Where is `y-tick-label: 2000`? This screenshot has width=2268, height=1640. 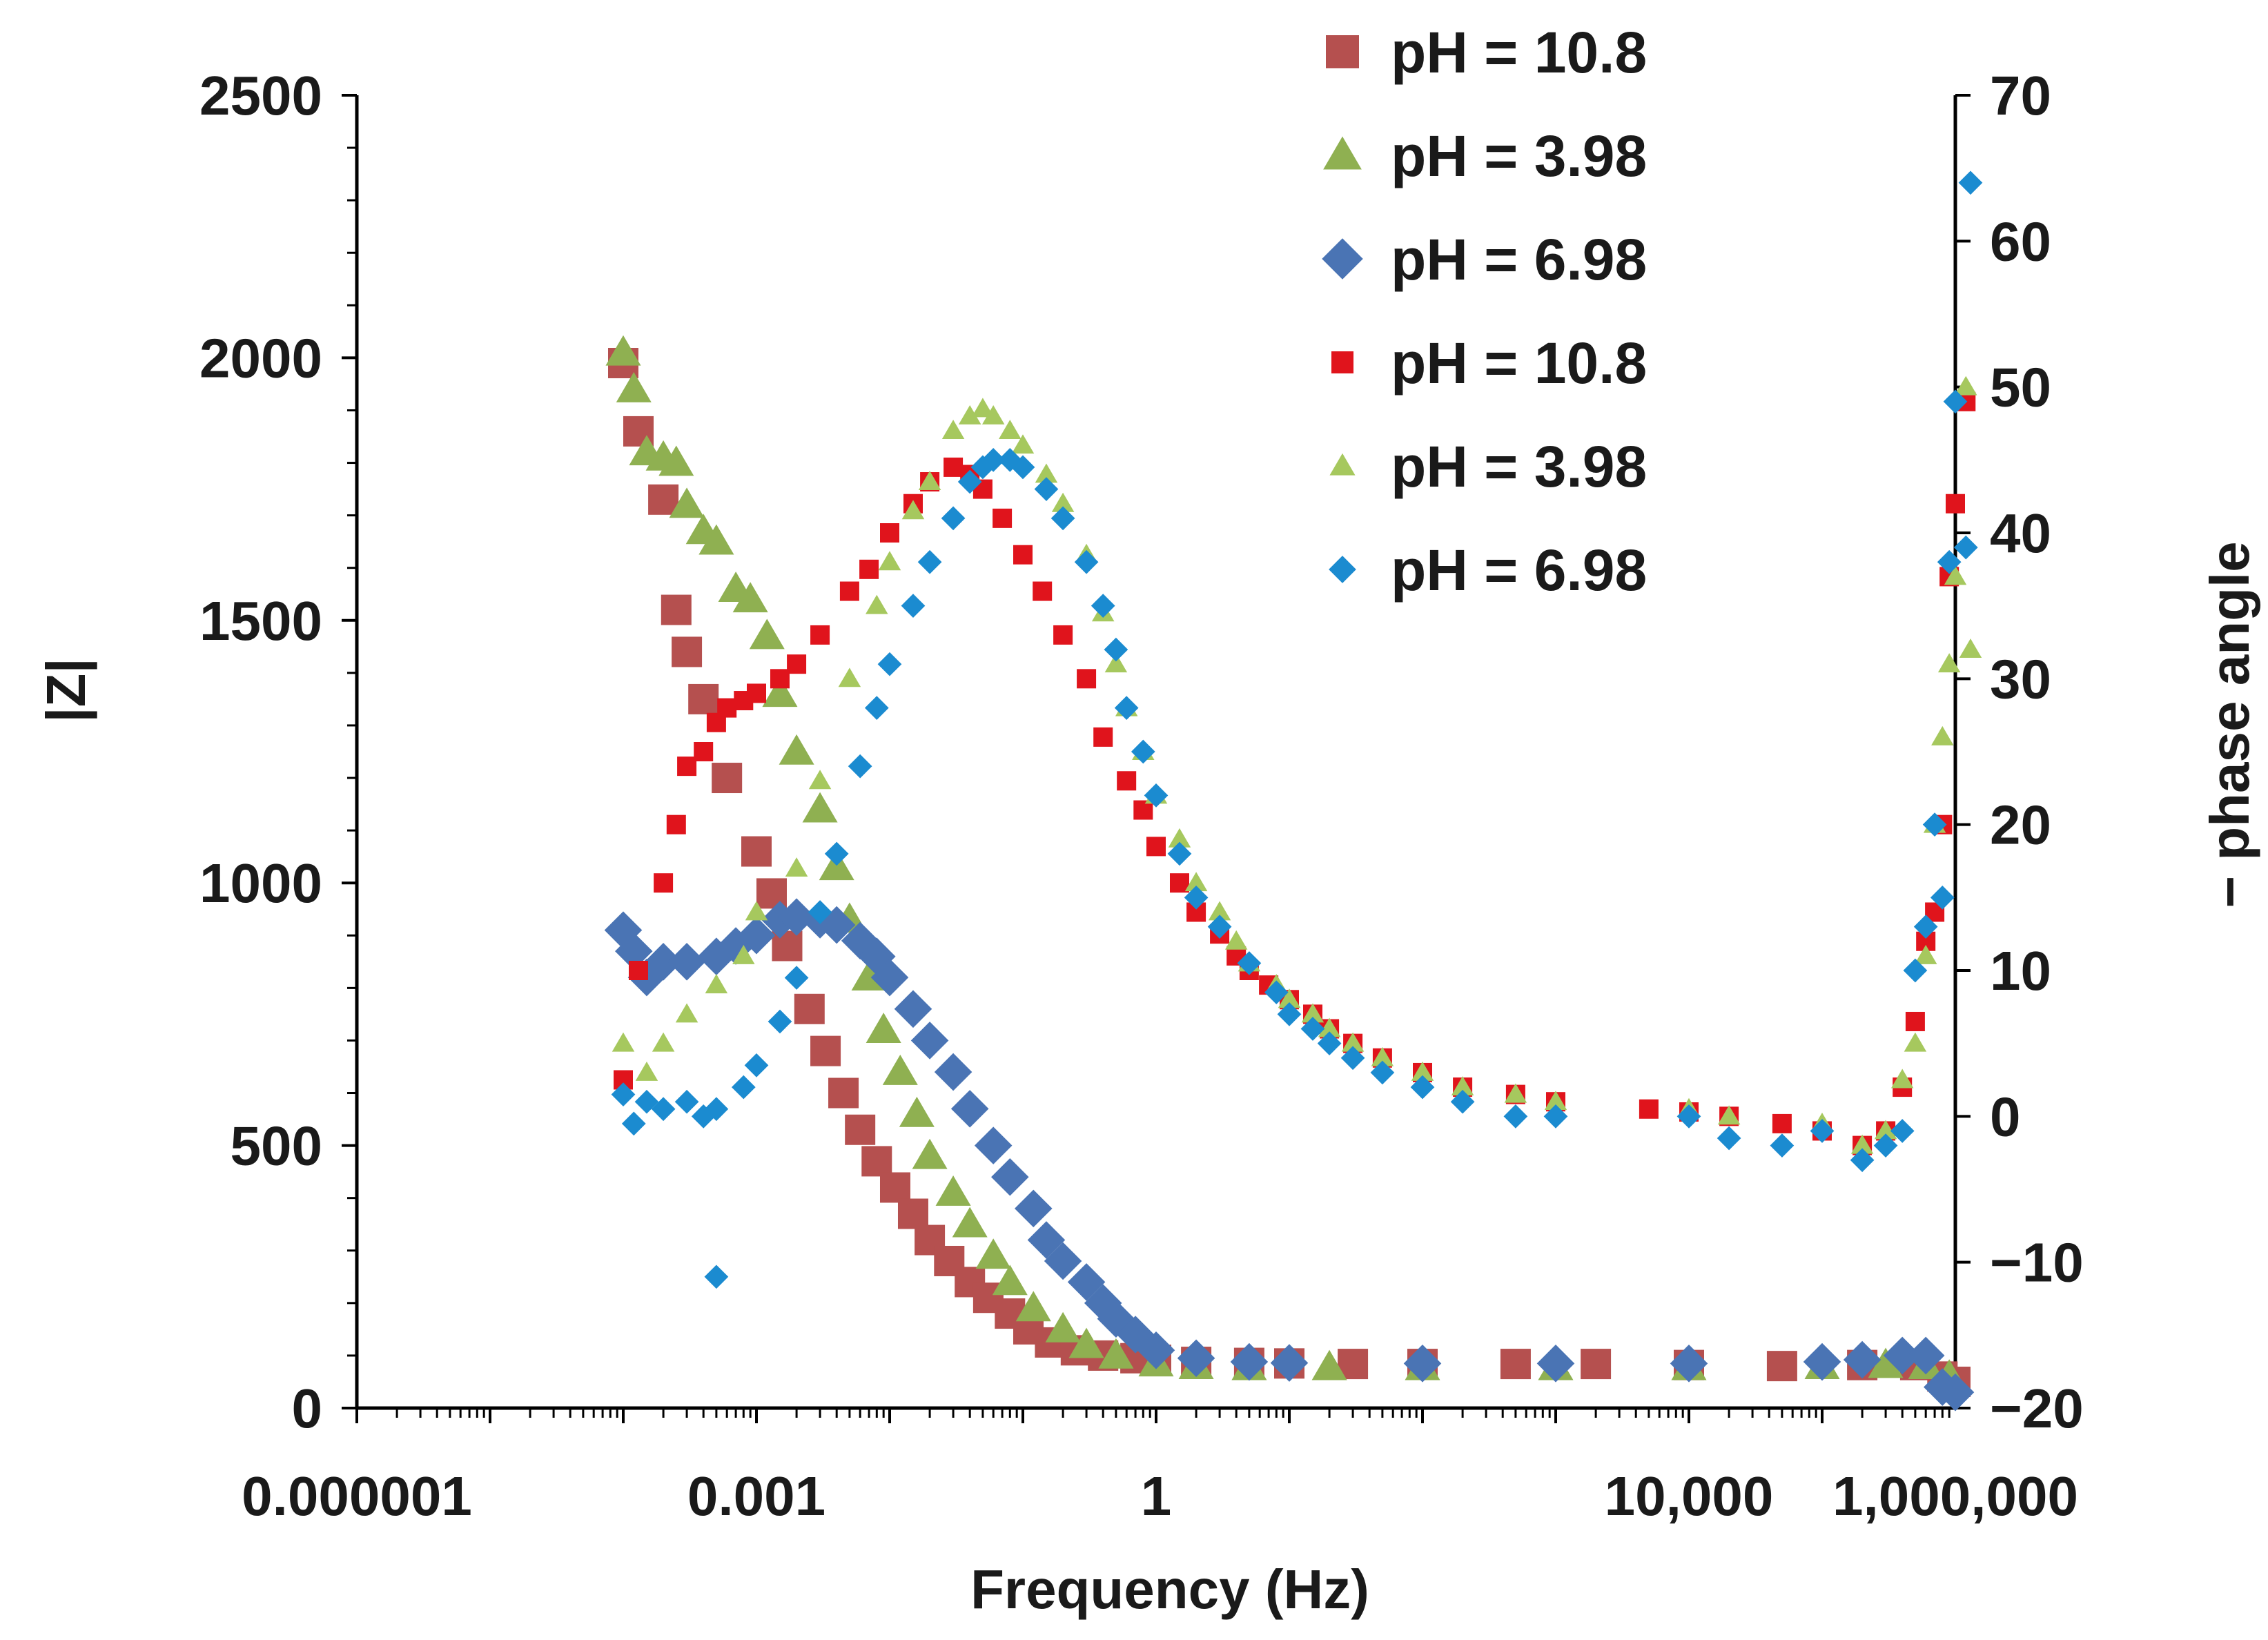 y-tick-label: 2000 is located at coordinates (260, 358).